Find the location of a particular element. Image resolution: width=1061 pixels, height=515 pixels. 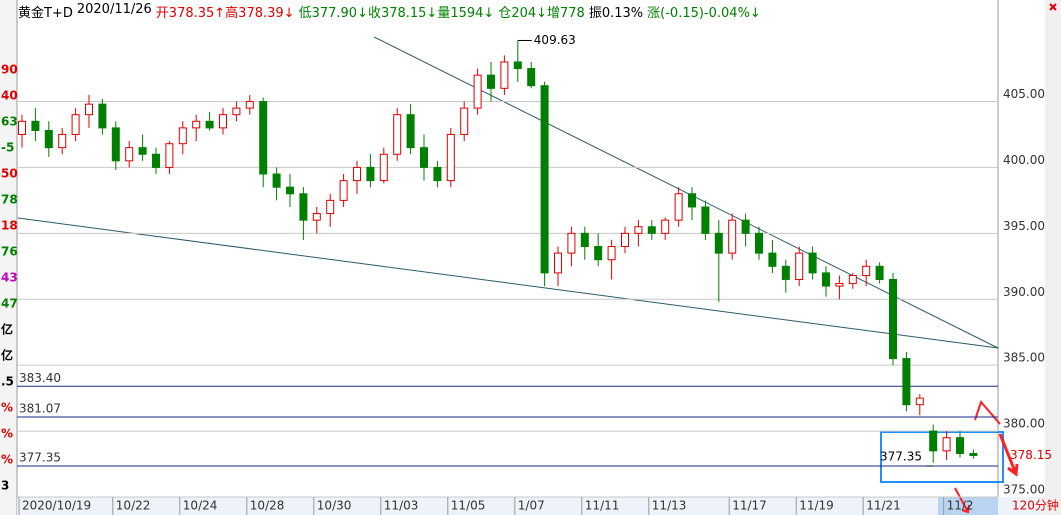

y-tick-label: 395.00 is located at coordinates (1024, 226).